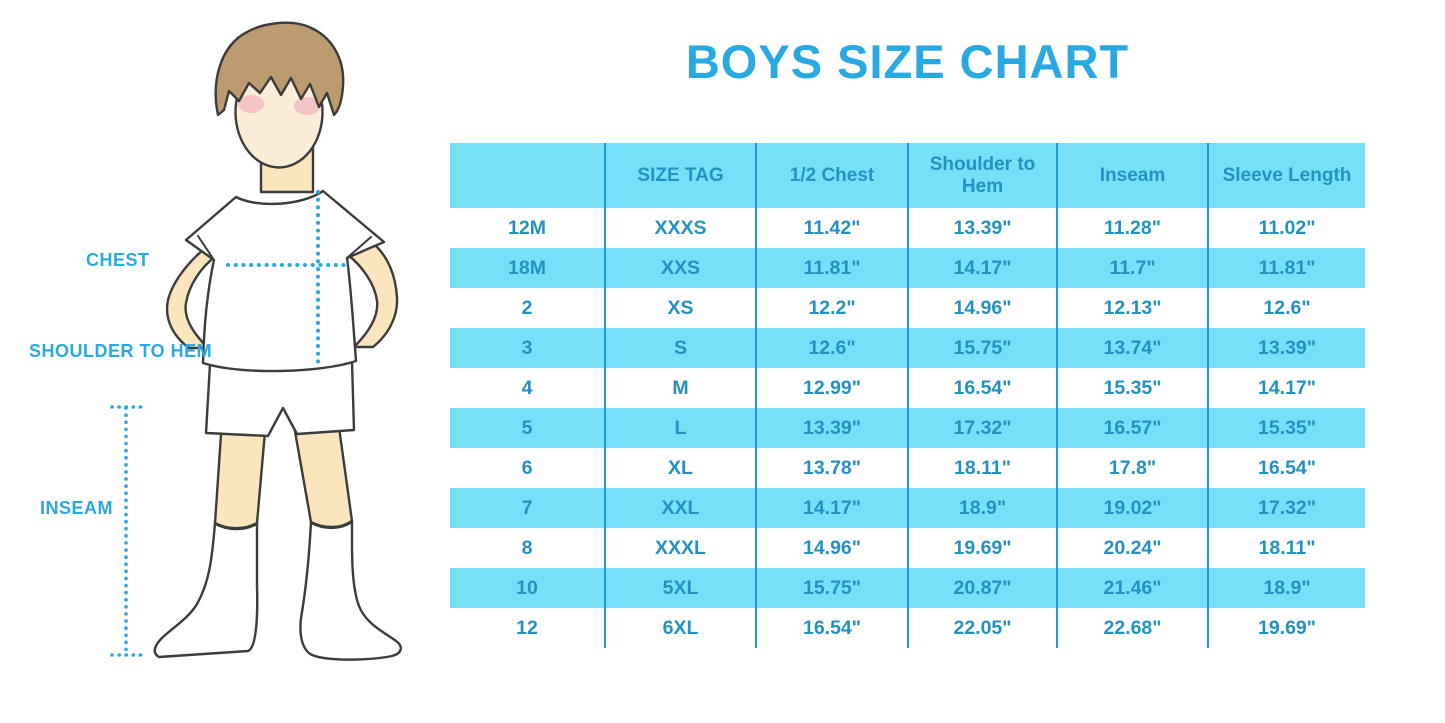  I want to click on table-row: 2 XS 12.2" 14.96" 12.13" 12.6", so click(907, 308).